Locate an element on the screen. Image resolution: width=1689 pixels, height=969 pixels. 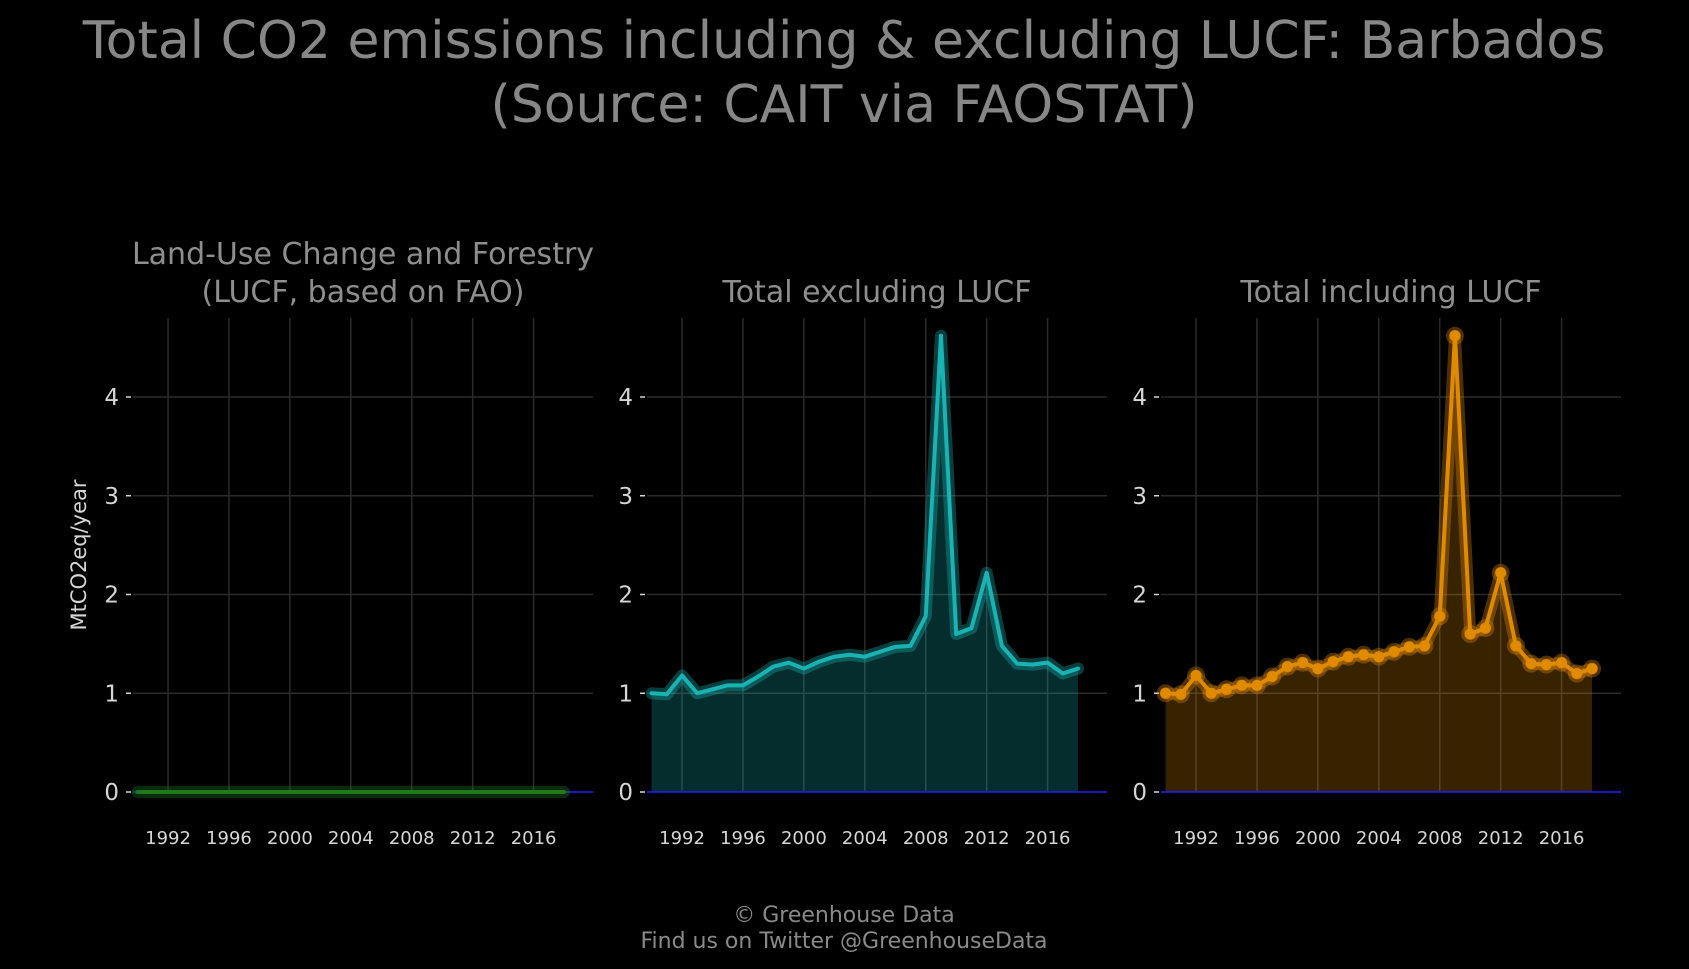
footer-line-1: © Greenhouse Data is located at coordinates (843, 915).